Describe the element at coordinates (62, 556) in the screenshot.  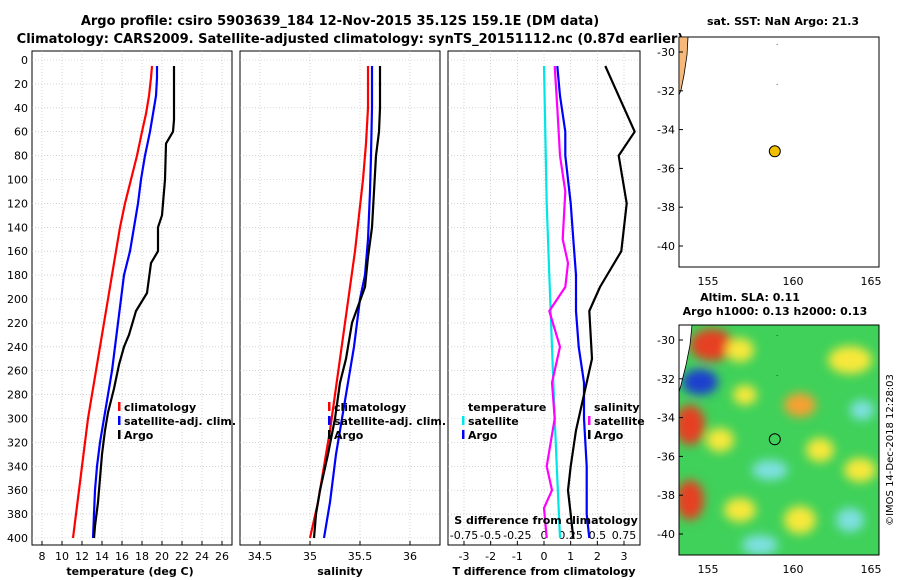
I see `x-tick-label: 10` at that location.